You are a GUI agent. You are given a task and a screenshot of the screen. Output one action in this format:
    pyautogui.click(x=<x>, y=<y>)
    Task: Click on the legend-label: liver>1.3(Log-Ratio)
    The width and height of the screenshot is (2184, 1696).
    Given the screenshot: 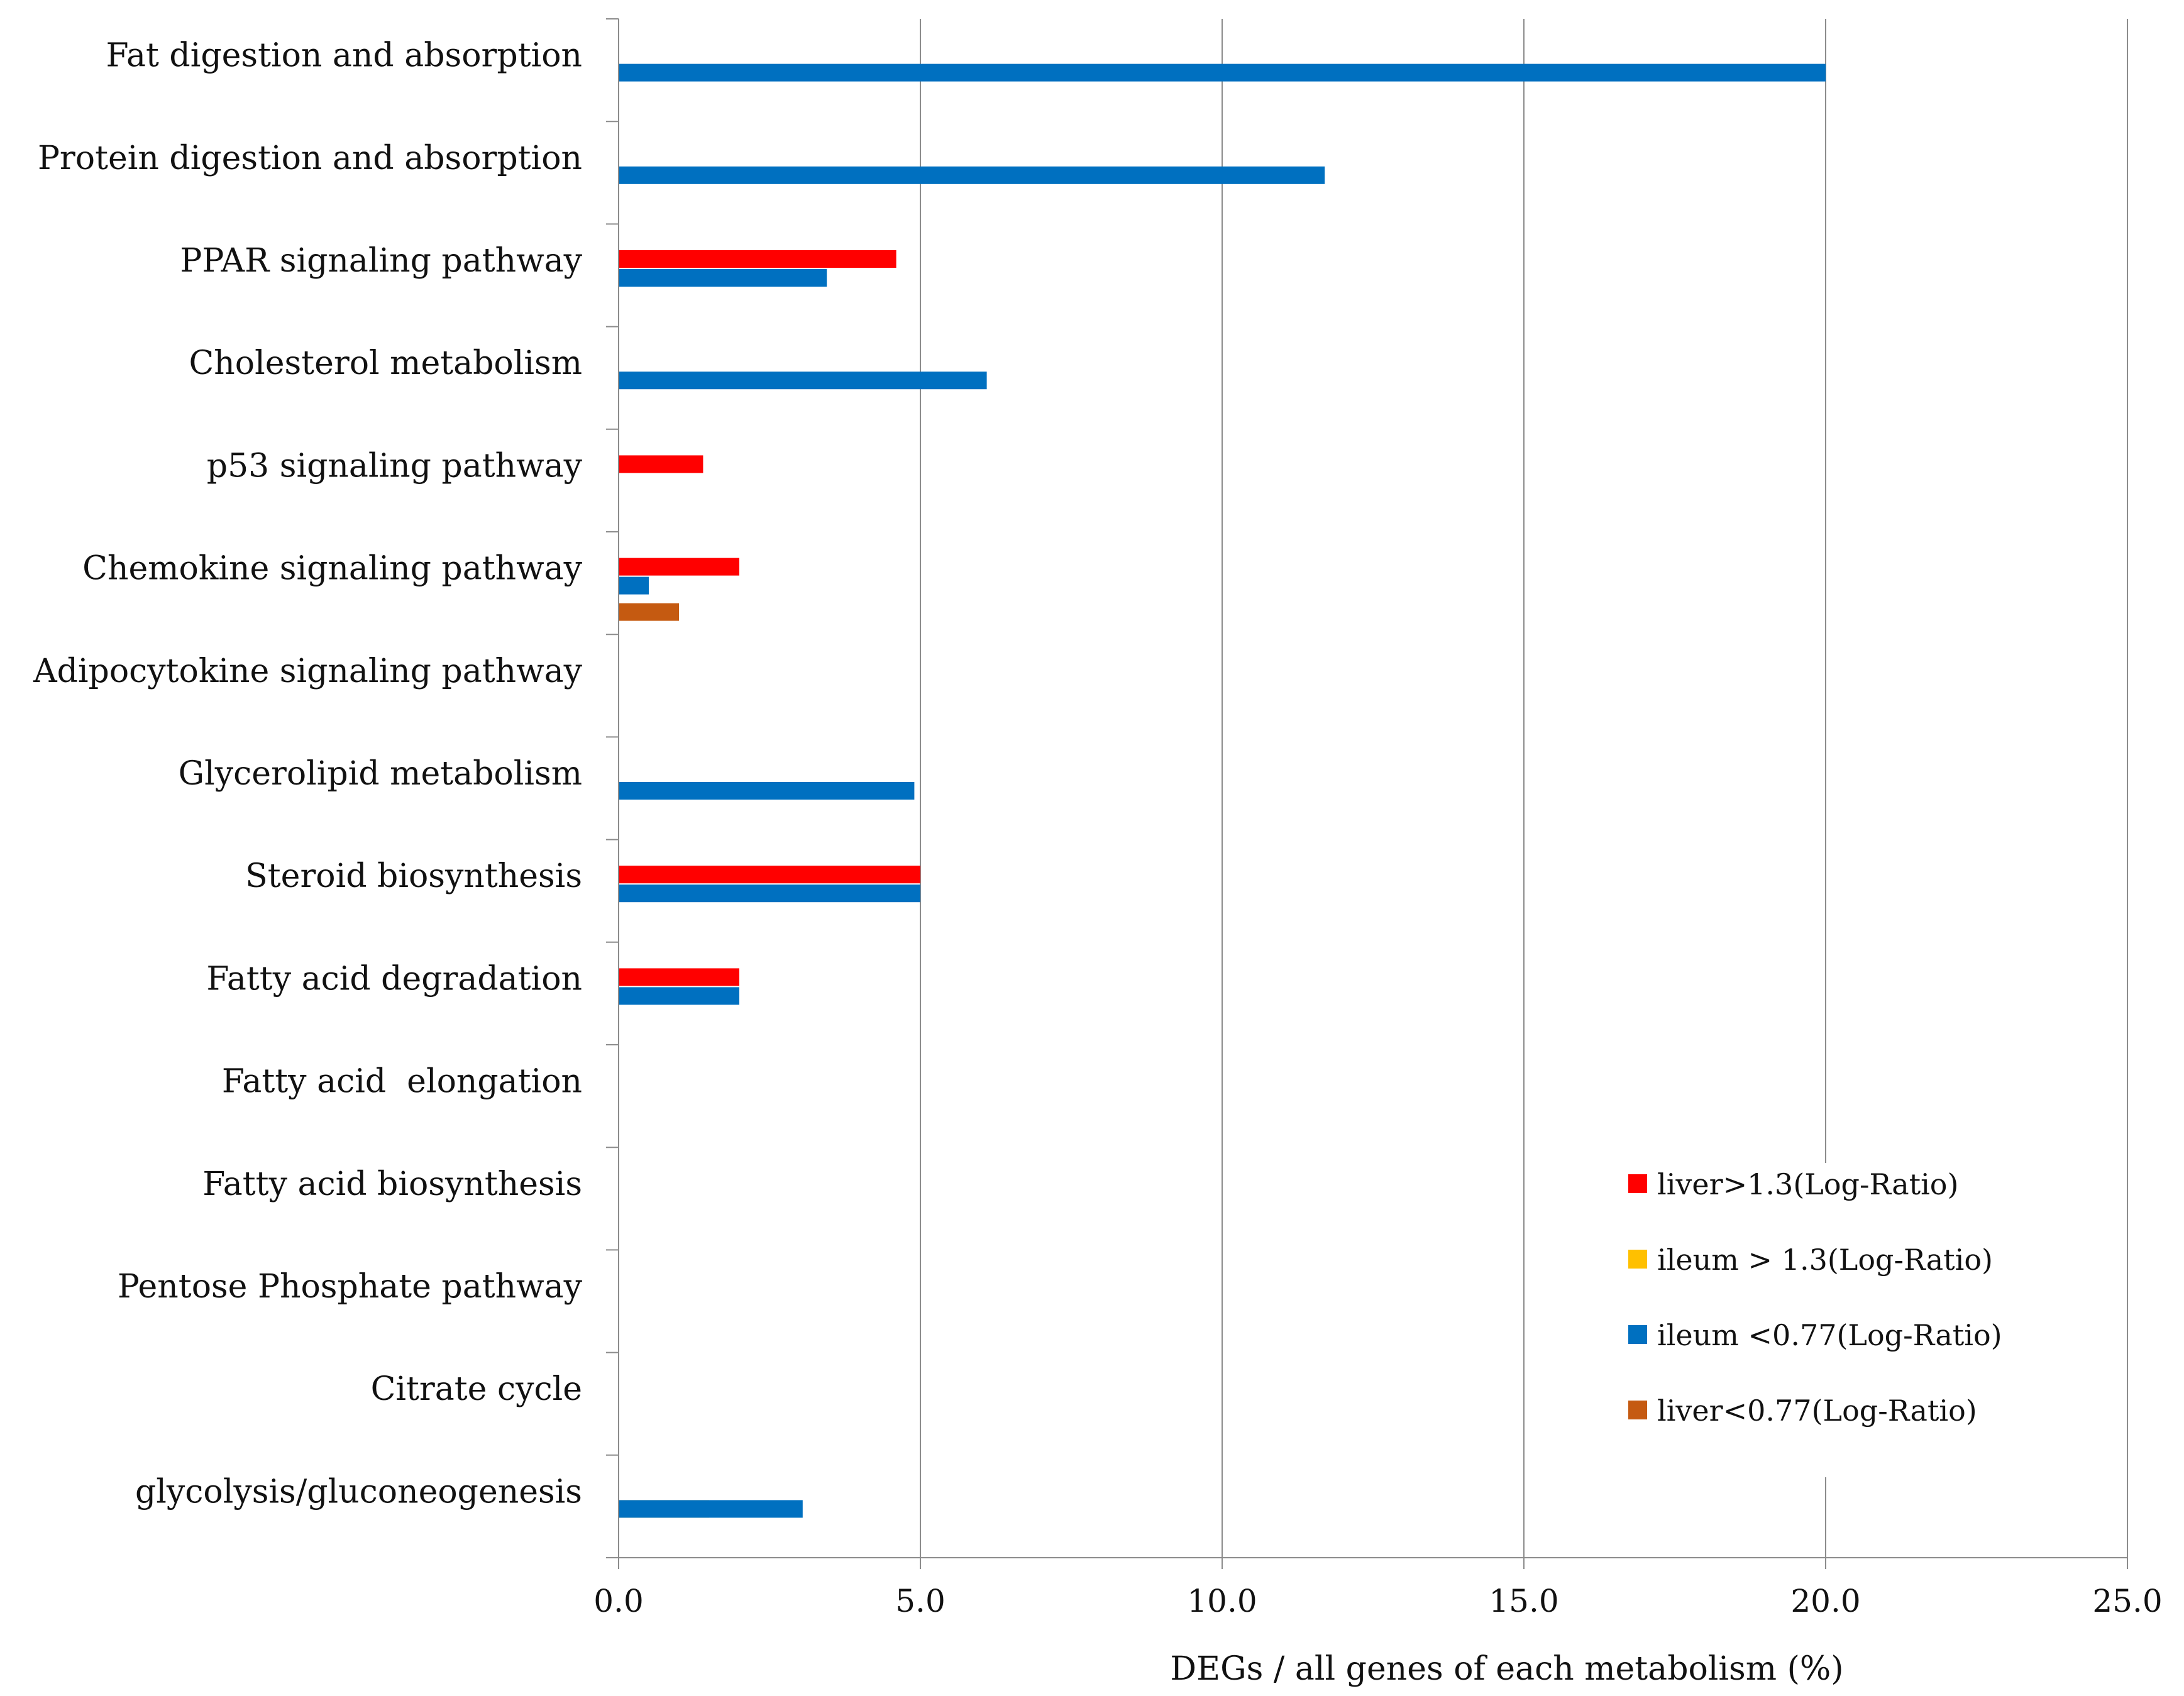 What is the action you would take?
    pyautogui.click(x=1807, y=1184)
    